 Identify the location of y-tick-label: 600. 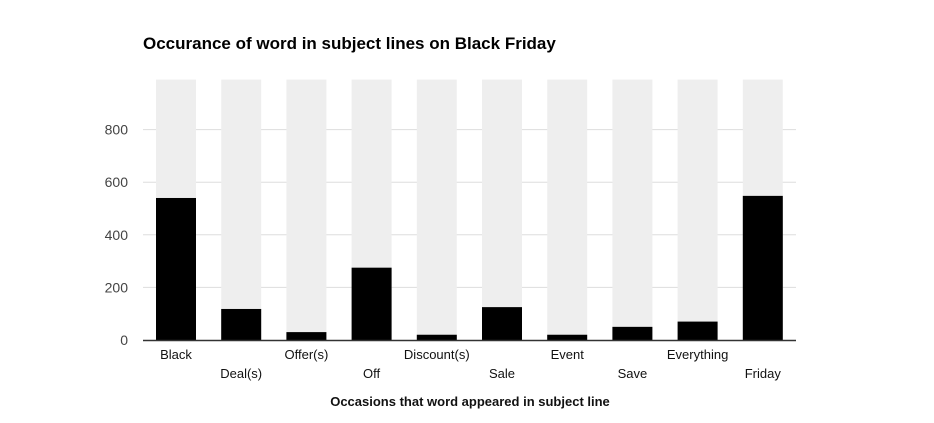
(117, 182).